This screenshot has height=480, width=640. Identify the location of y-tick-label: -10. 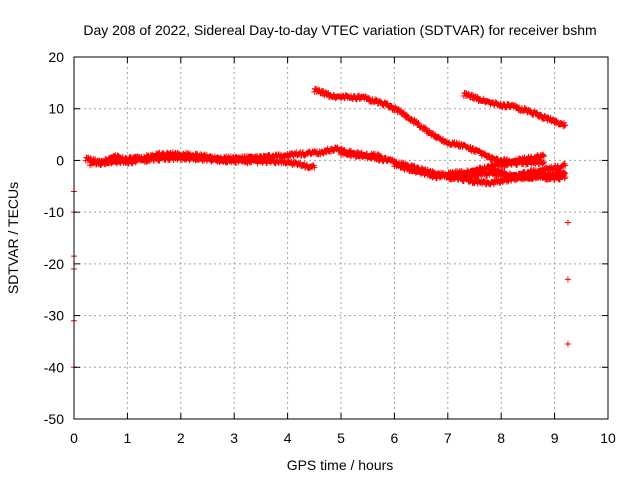
(54, 212).